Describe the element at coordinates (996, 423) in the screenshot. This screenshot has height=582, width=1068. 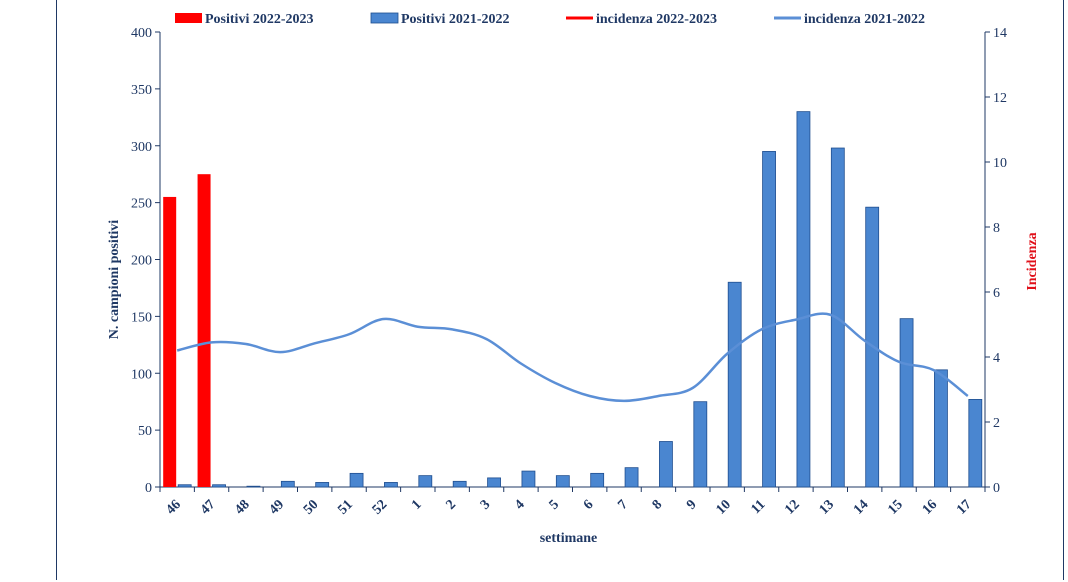
I see `y2-tick-label: 2` at that location.